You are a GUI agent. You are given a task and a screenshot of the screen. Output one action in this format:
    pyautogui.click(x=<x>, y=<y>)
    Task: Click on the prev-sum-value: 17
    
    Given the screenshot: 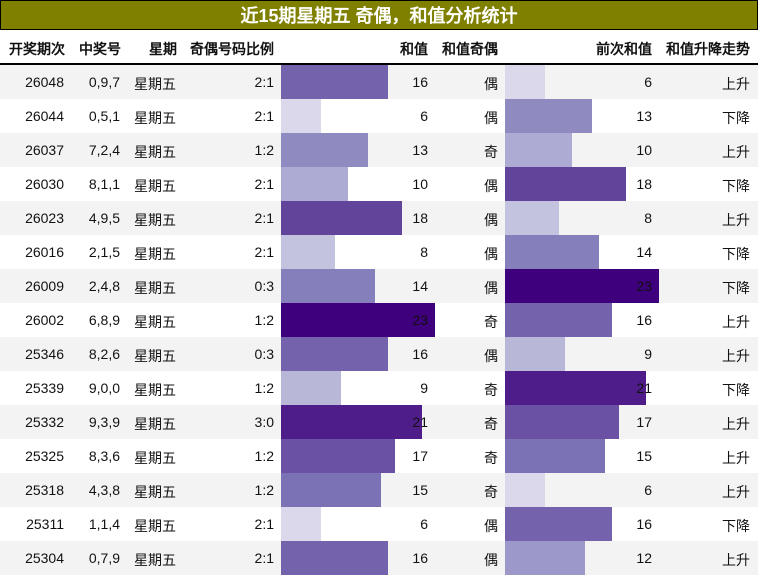 What is the action you would take?
    pyautogui.click(x=644, y=422)
    